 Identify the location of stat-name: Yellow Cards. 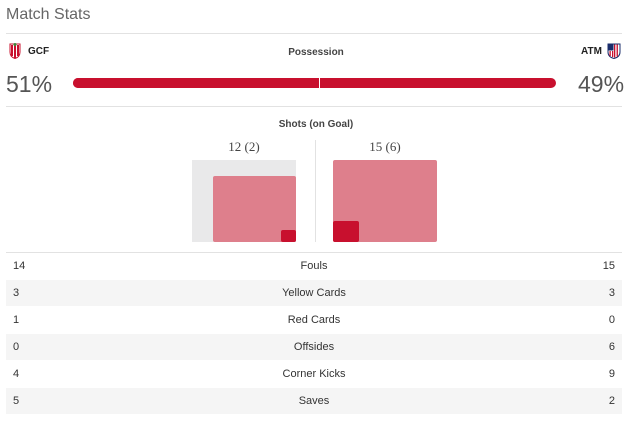
(314, 293).